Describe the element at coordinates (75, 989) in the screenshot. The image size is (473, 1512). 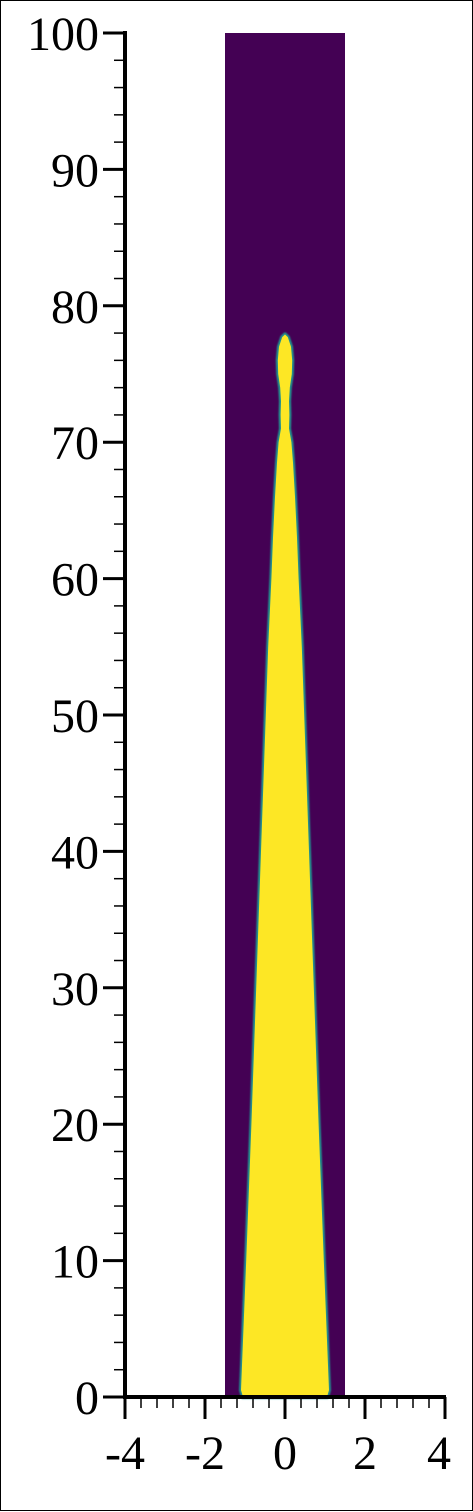
I see `y-tick-label: 30` at that location.